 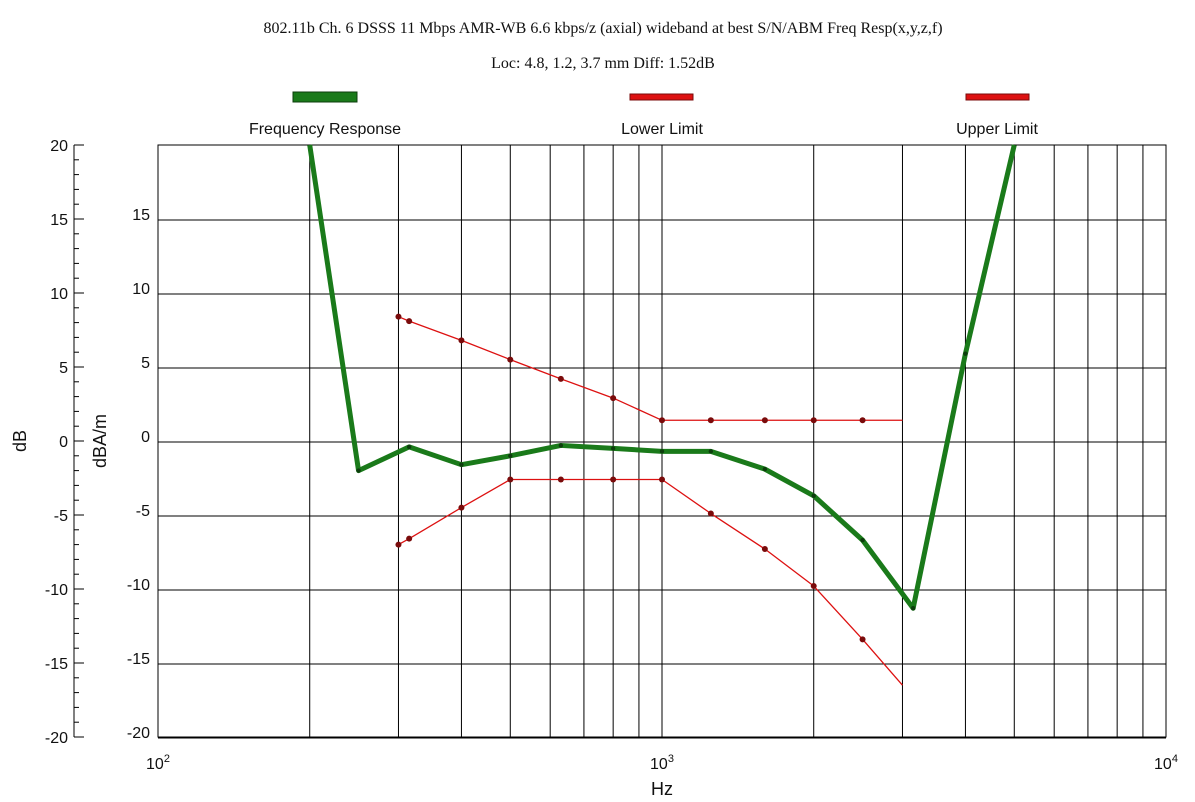 I want to click on x-tick-label: 10⁴, so click(x=1166, y=763).